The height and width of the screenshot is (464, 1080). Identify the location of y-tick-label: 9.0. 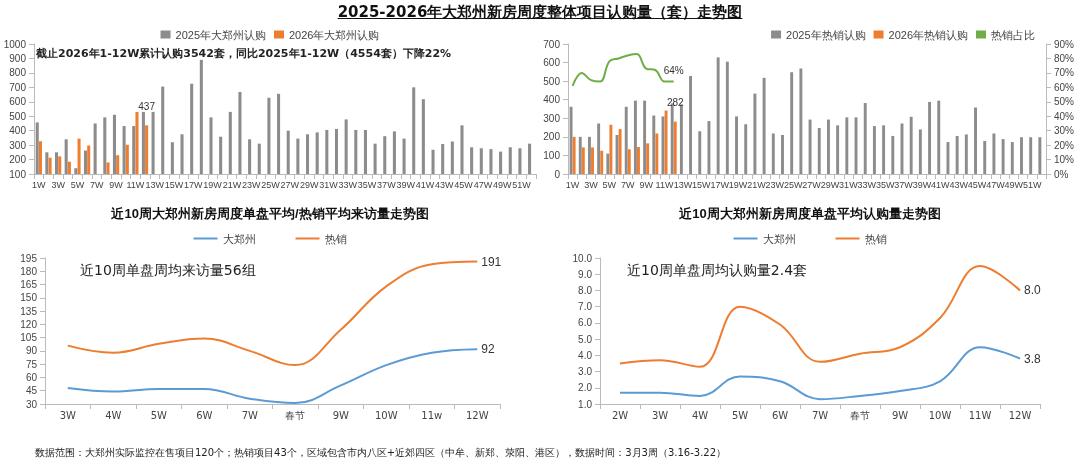
(585, 274).